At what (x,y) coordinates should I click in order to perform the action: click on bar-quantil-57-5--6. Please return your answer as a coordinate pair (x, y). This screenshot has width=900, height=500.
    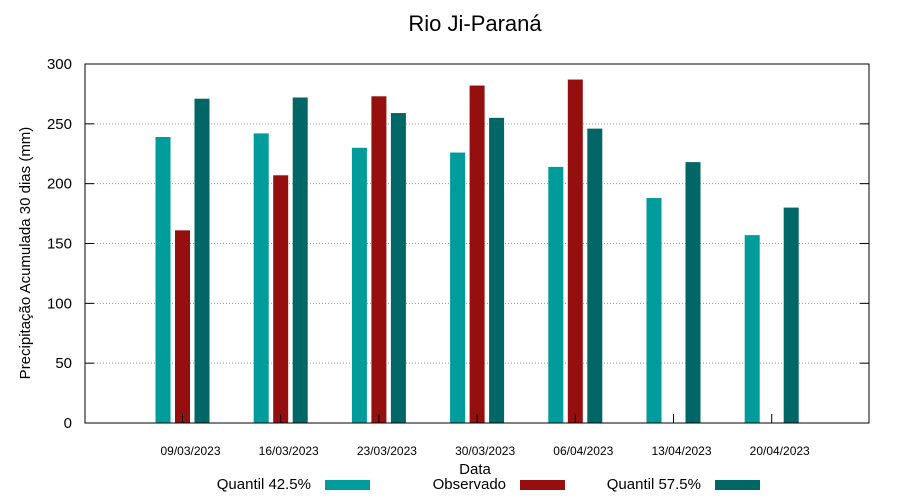
    Looking at the image, I should click on (791, 315).